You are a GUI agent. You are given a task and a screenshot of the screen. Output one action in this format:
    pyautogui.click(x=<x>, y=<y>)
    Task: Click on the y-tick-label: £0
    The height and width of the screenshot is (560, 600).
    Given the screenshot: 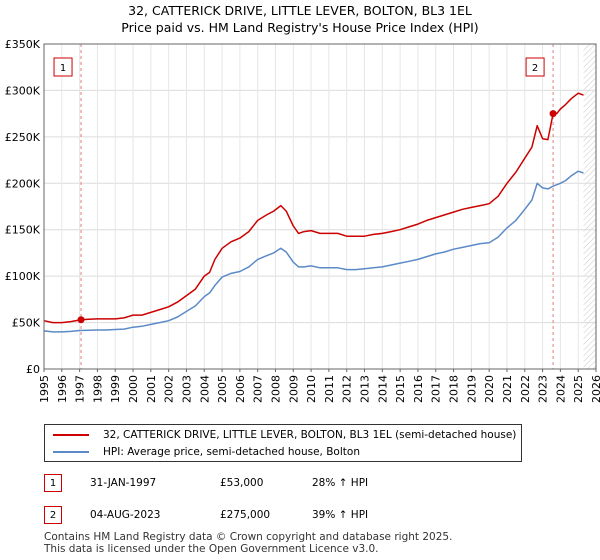 What is the action you would take?
    pyautogui.click(x=33, y=369)
    